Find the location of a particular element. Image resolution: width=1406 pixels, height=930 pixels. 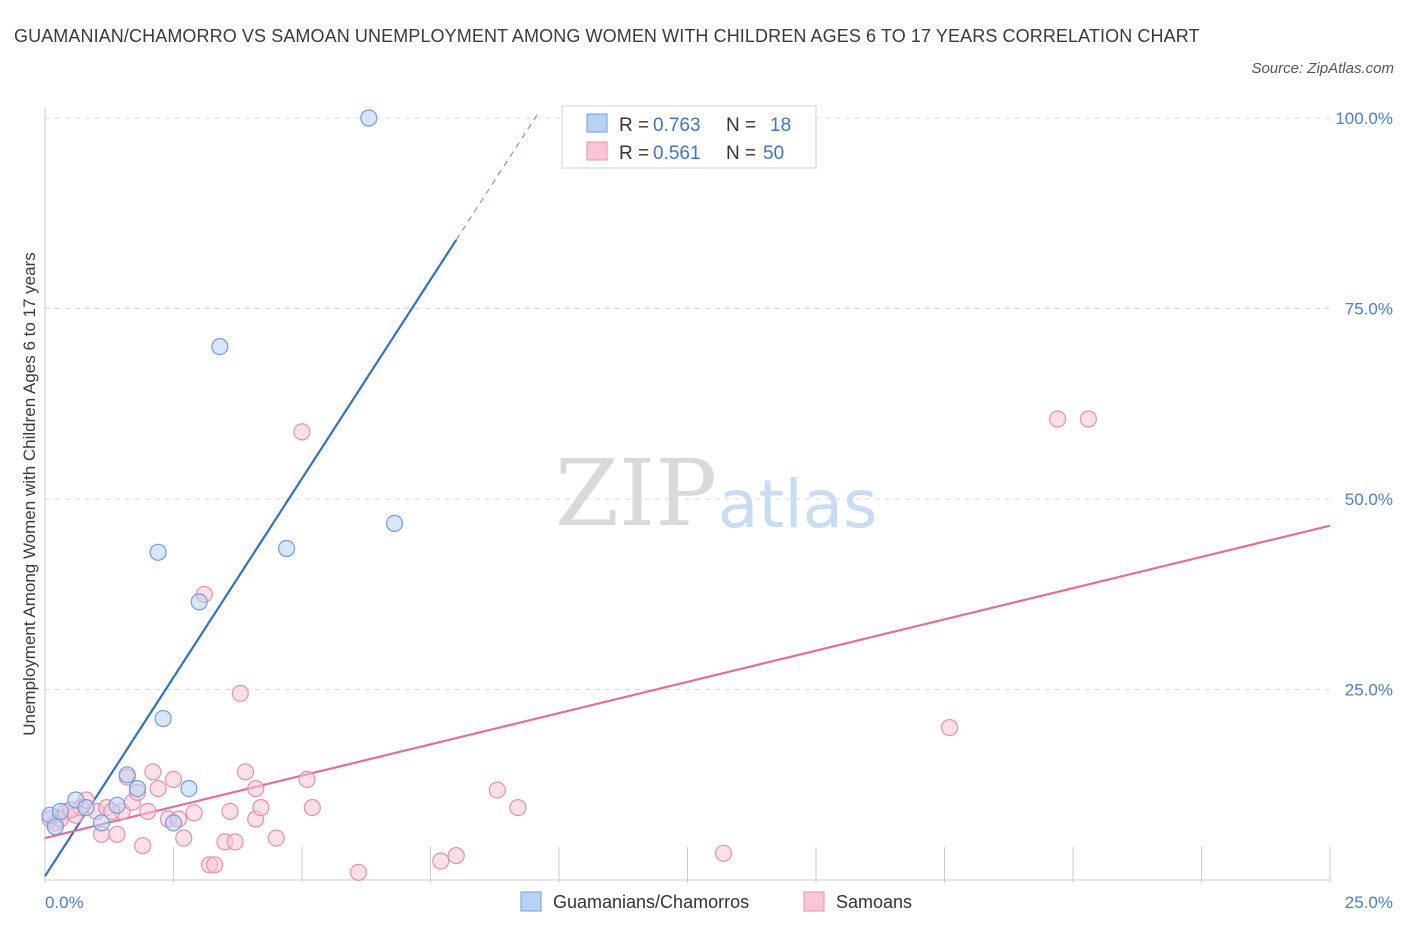

watermark-zip: ZIP is located at coordinates (636, 493).